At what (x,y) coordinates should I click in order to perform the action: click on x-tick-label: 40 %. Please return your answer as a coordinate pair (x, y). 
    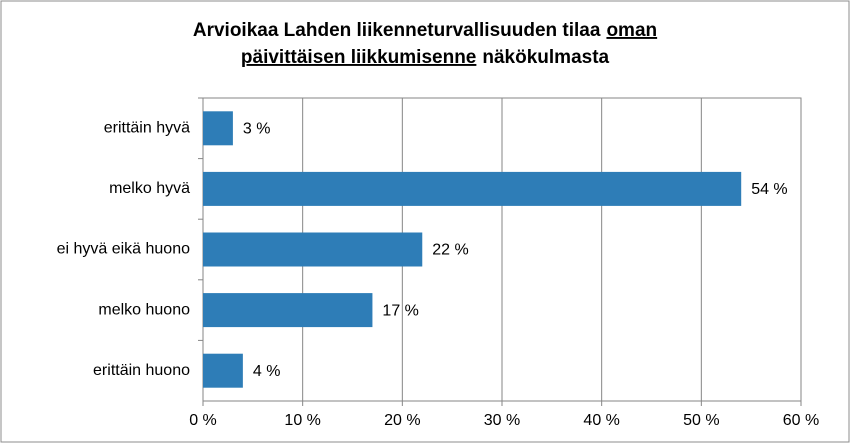
    Looking at the image, I should click on (601, 420).